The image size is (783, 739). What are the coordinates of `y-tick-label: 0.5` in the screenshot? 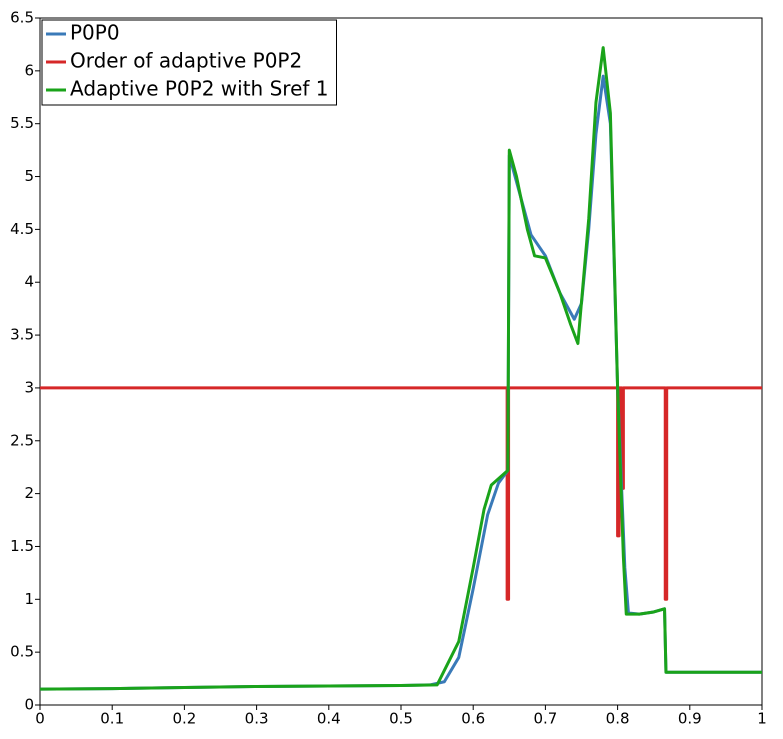 It's located at (22, 652).